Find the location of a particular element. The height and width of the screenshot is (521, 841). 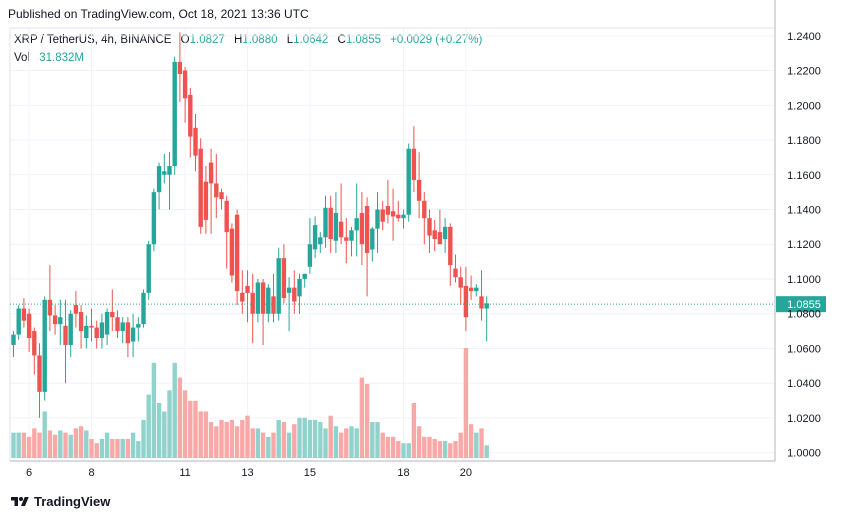

tradingview-footer: TradingView is located at coordinates (60, 501).